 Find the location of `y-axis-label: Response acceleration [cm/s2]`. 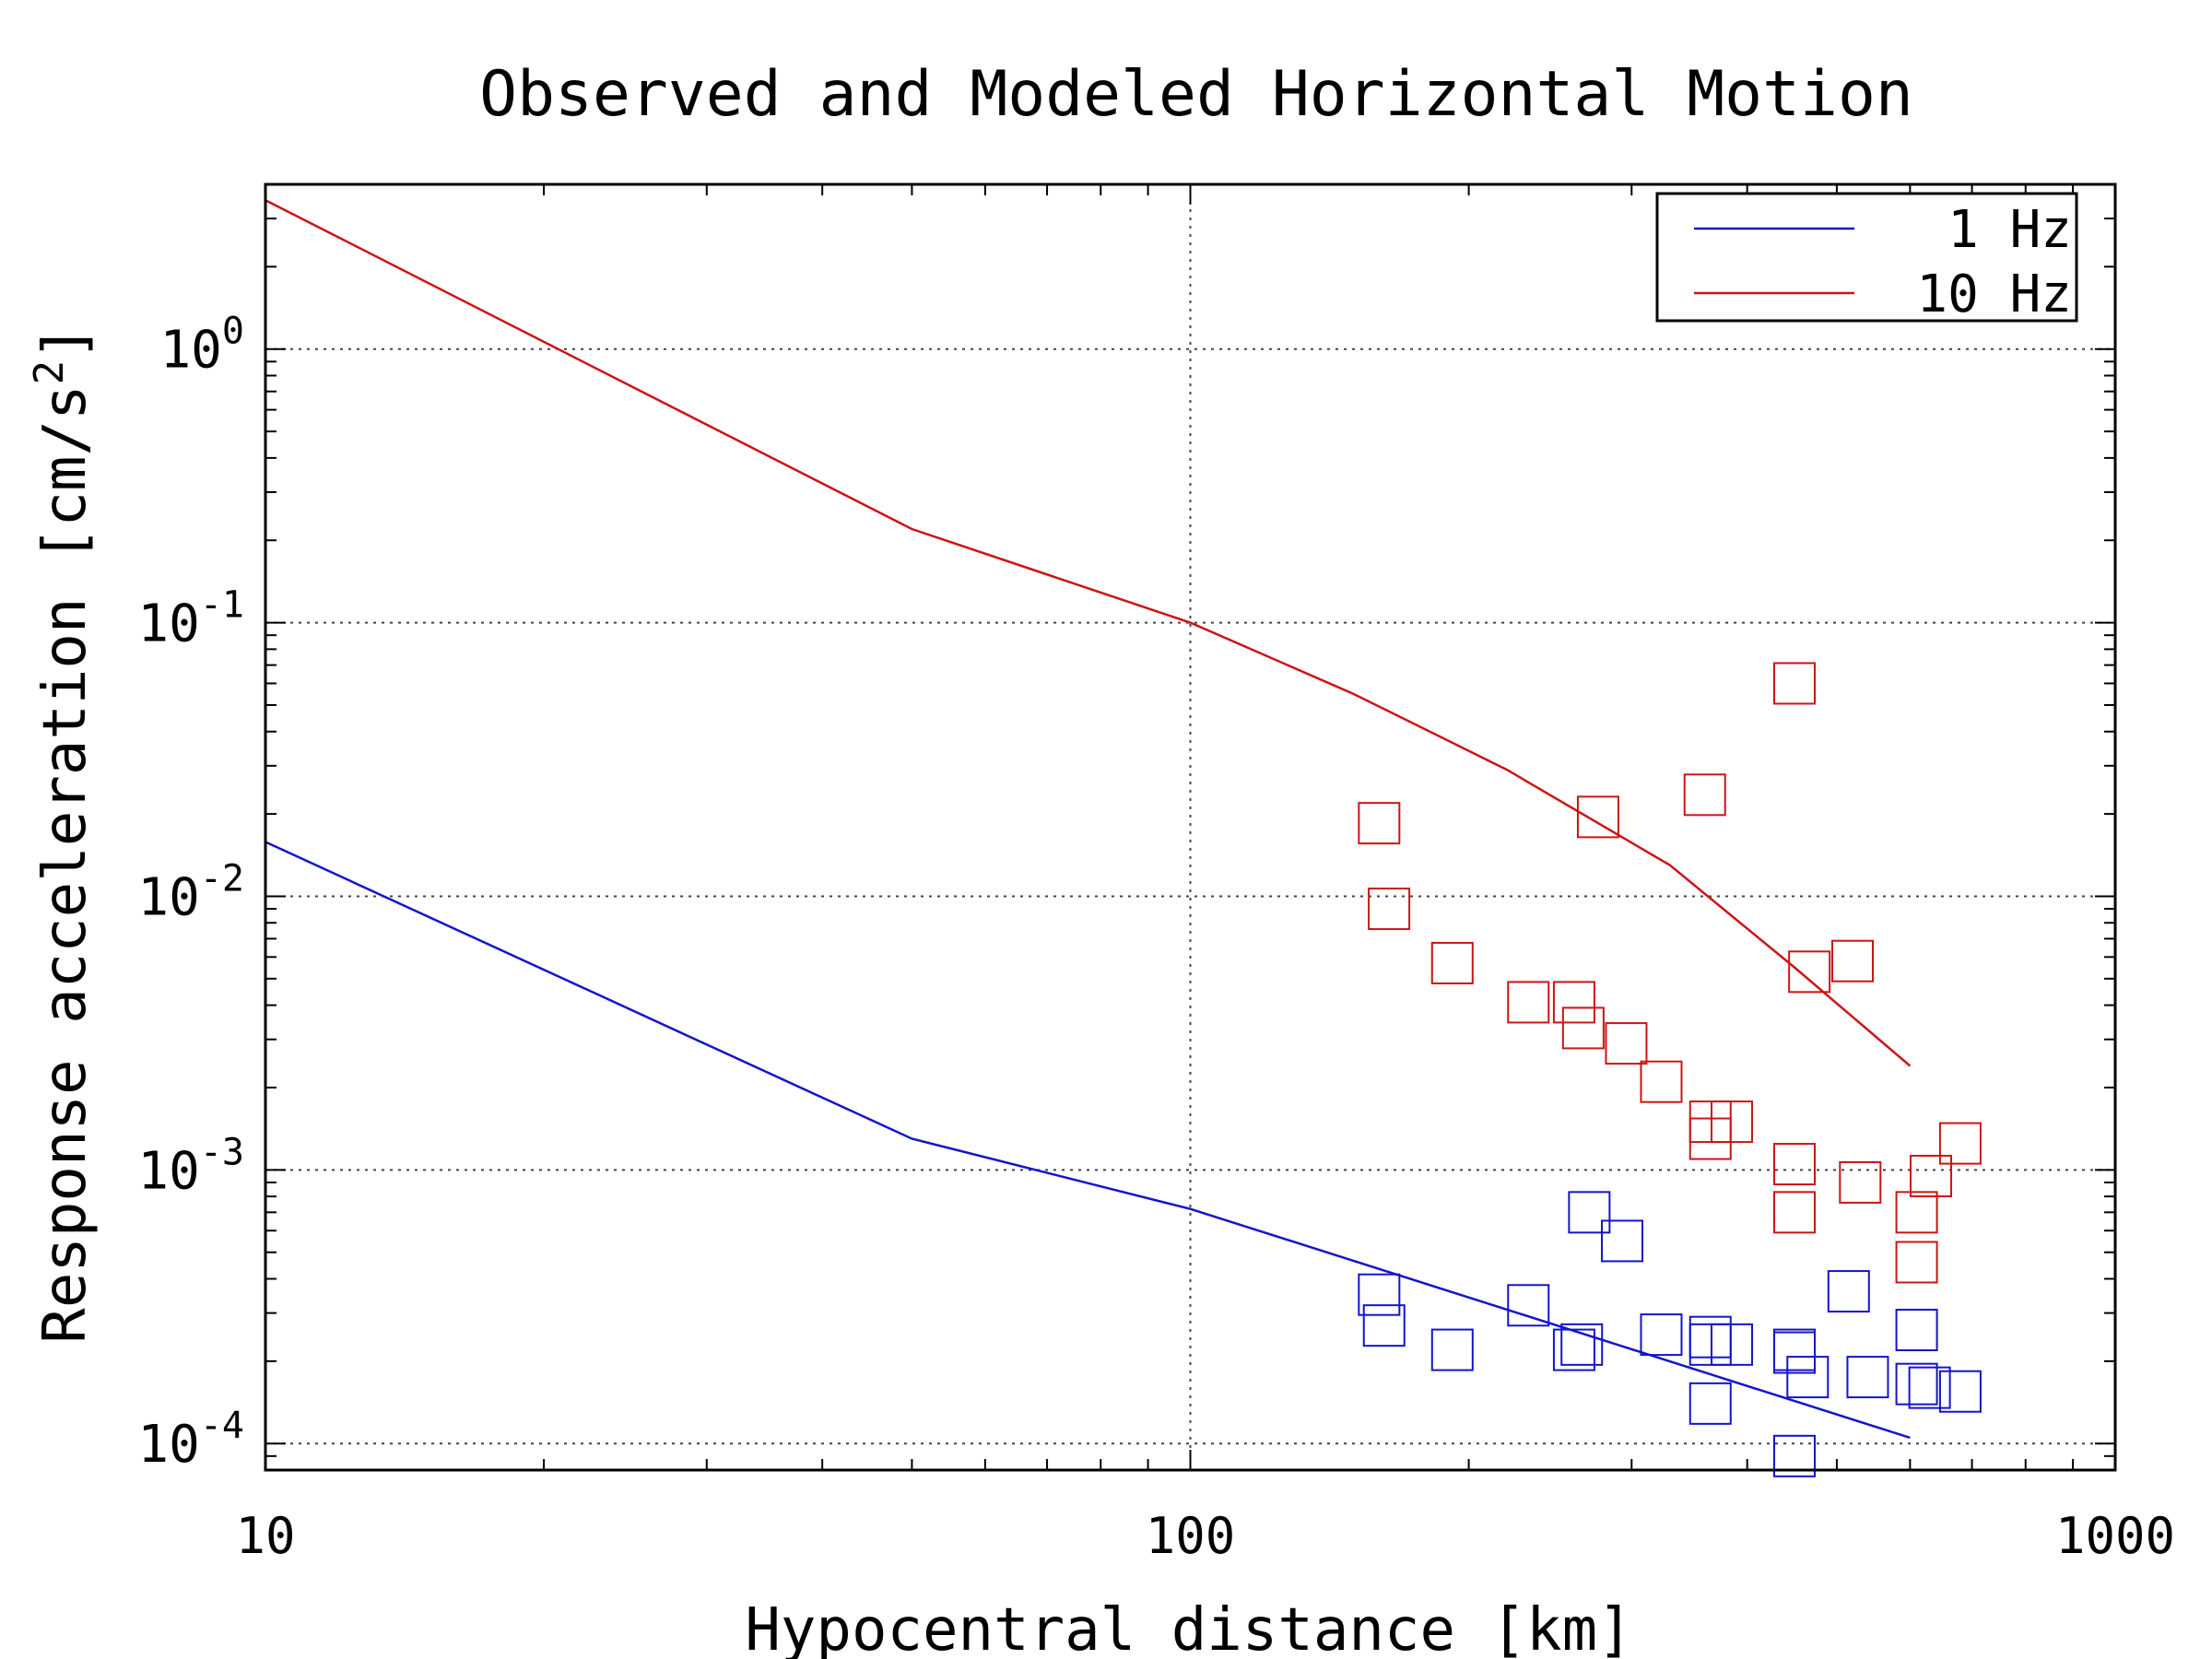

y-axis-label: Response acceleration [cm/s2] is located at coordinates (63, 833).